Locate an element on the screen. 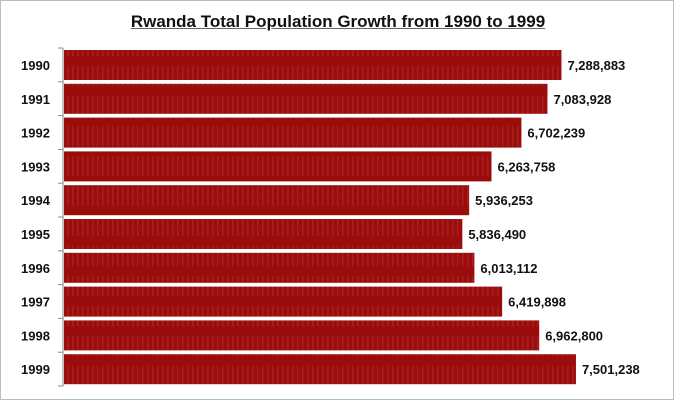 This screenshot has width=674, height=400. bar-1996 is located at coordinates (269, 267).